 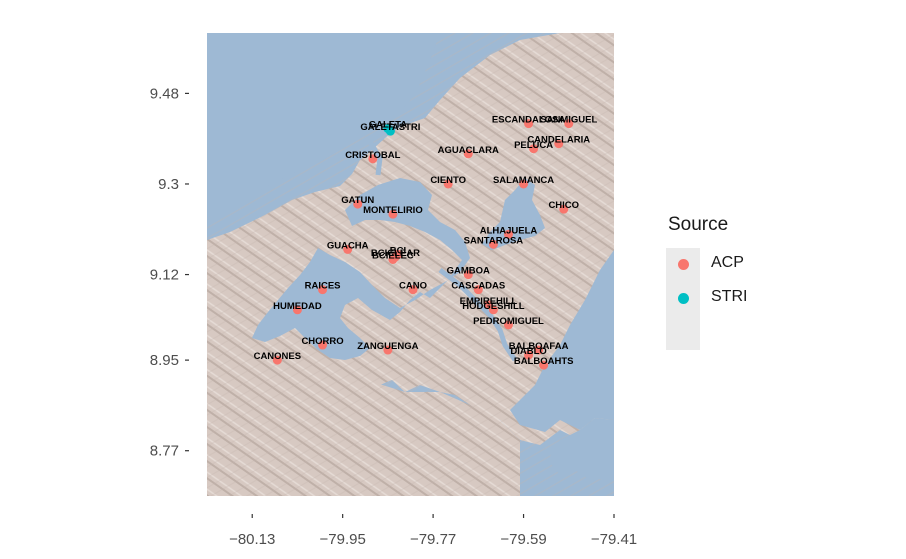 I want to click on station-label-alhajuela: ALHAJUELA, so click(x=509, y=230).